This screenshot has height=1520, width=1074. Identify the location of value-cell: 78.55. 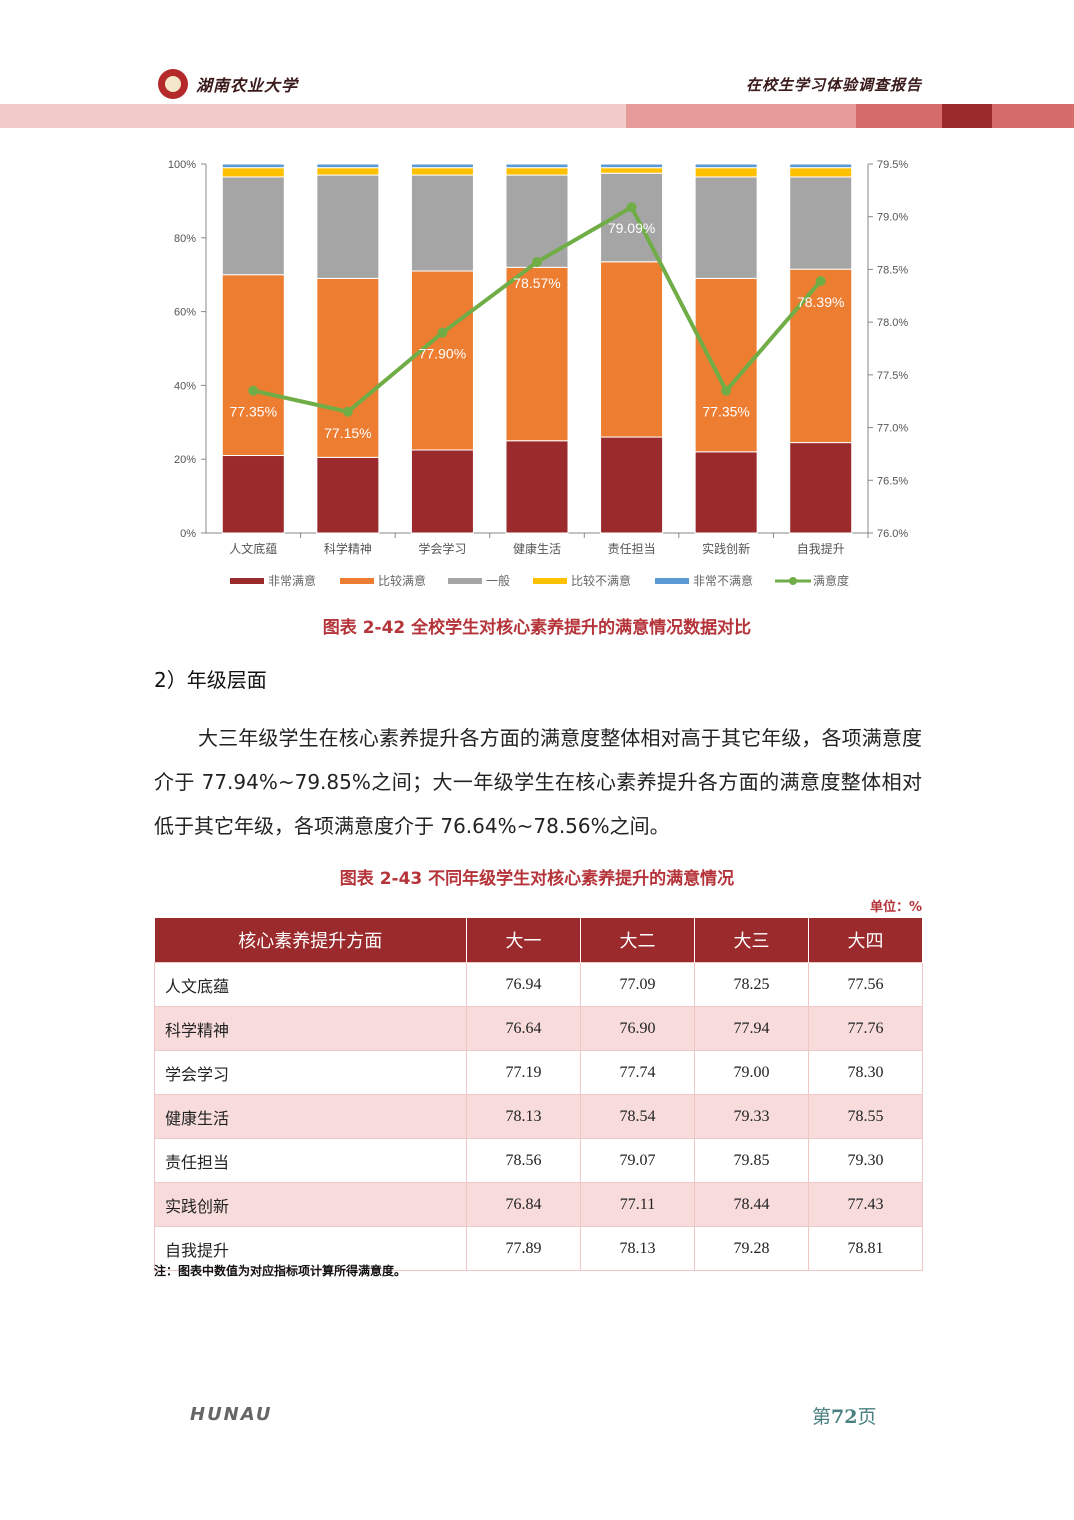
(865, 1116).